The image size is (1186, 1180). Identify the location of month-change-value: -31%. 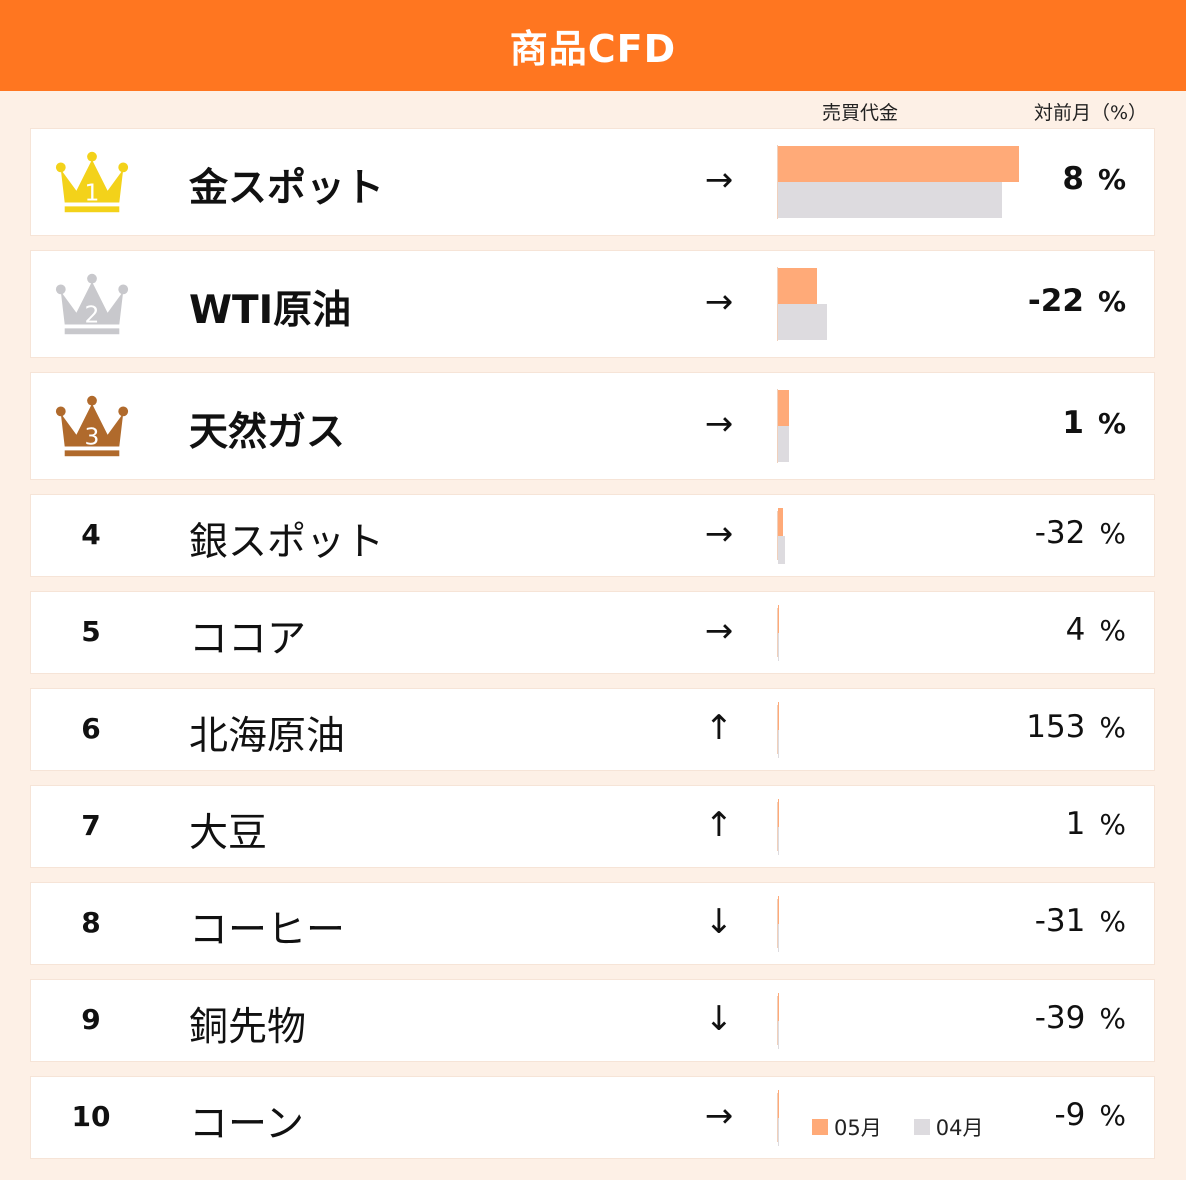
(1080, 921).